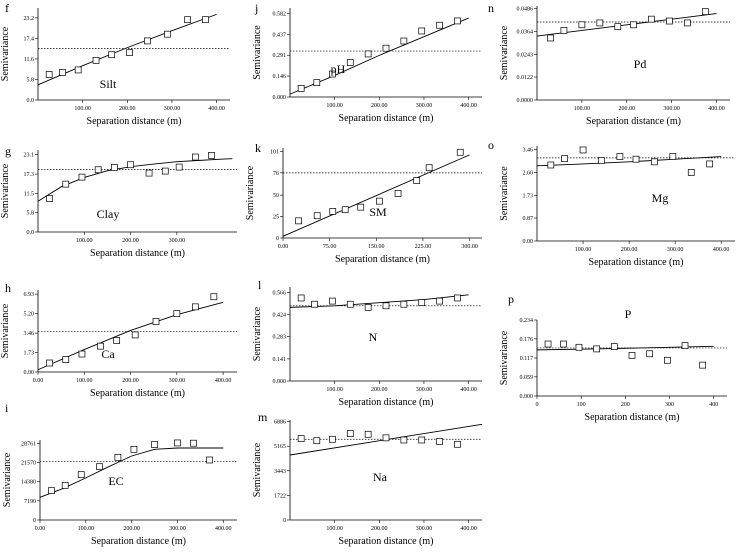  Describe the element at coordinates (29, 195) in the screenshot. I see `y-tick-label: 11.5` at that location.